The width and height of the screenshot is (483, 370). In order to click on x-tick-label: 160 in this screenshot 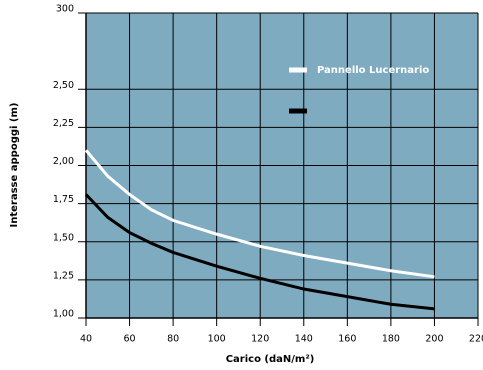, I will do `click(347, 339)`.